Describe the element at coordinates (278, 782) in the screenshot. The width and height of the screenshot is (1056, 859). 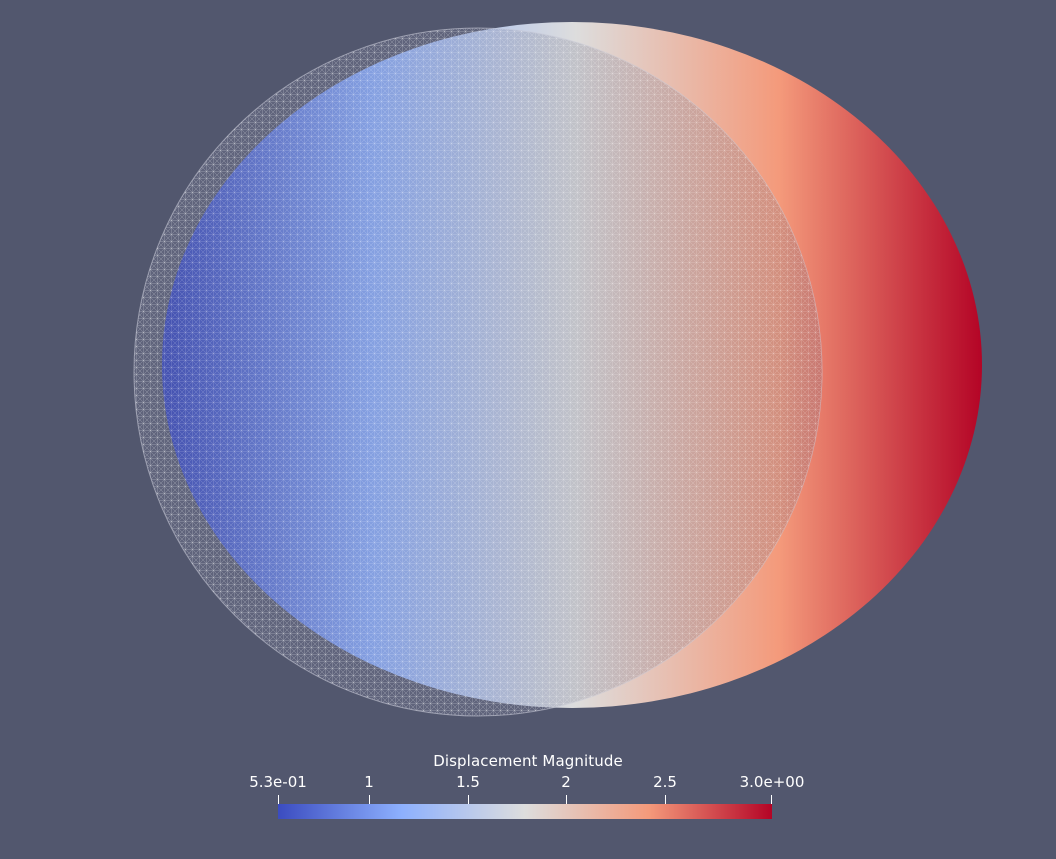
I see `colorbar-tick-label: 5.3e-01` at that location.